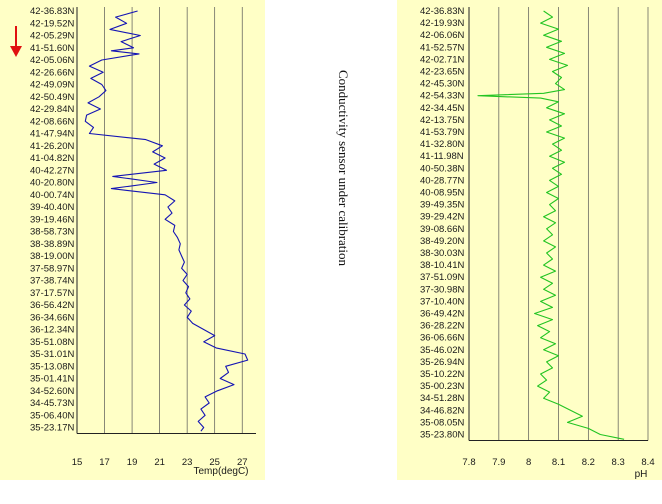 The image size is (662, 504). What do you see at coordinates (442, 314) in the screenshot?
I see `ph-latitude-label: 36-49.42N` at bounding box center [442, 314].